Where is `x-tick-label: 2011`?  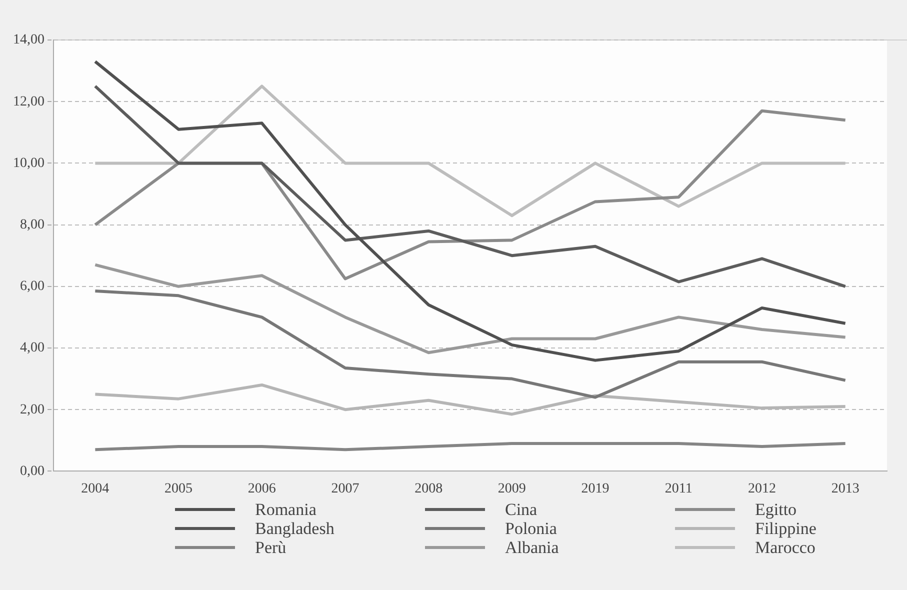 x-tick-label: 2011 is located at coordinates (678, 488).